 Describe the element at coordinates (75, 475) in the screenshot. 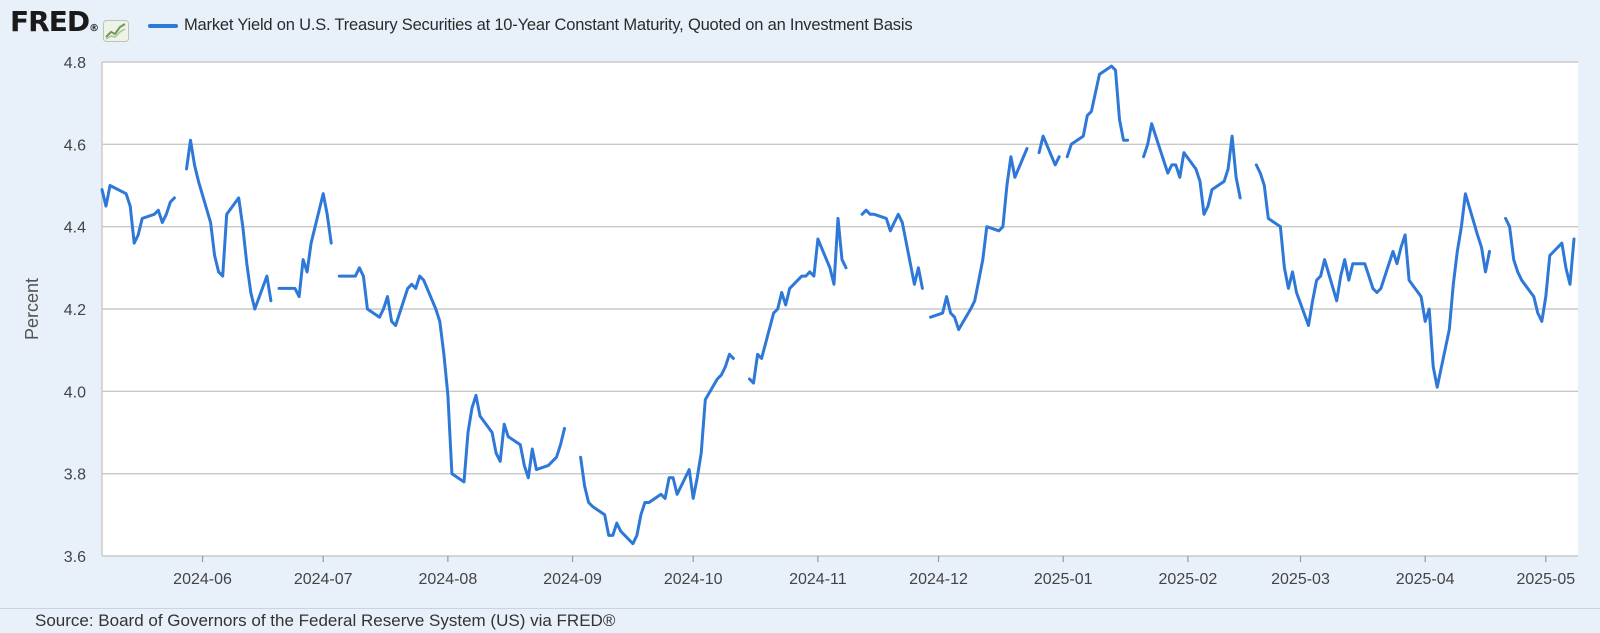

I see `y-tick-label: 3.8` at that location.